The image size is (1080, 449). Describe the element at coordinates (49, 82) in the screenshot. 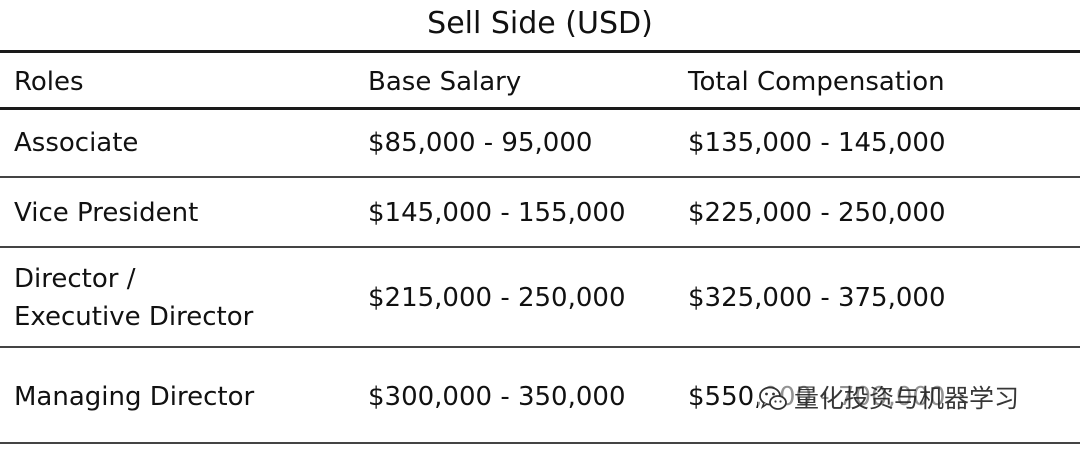

I see `header-roles: Roles` at that location.